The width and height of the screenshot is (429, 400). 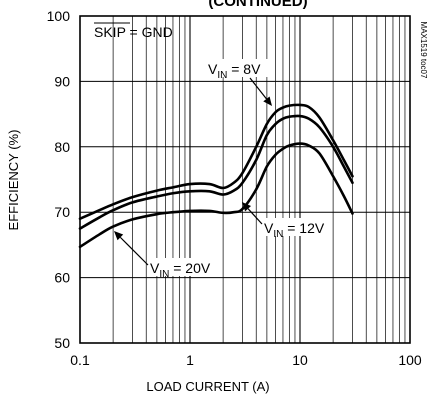 I want to click on x-tick-label: 10, so click(x=300, y=360).